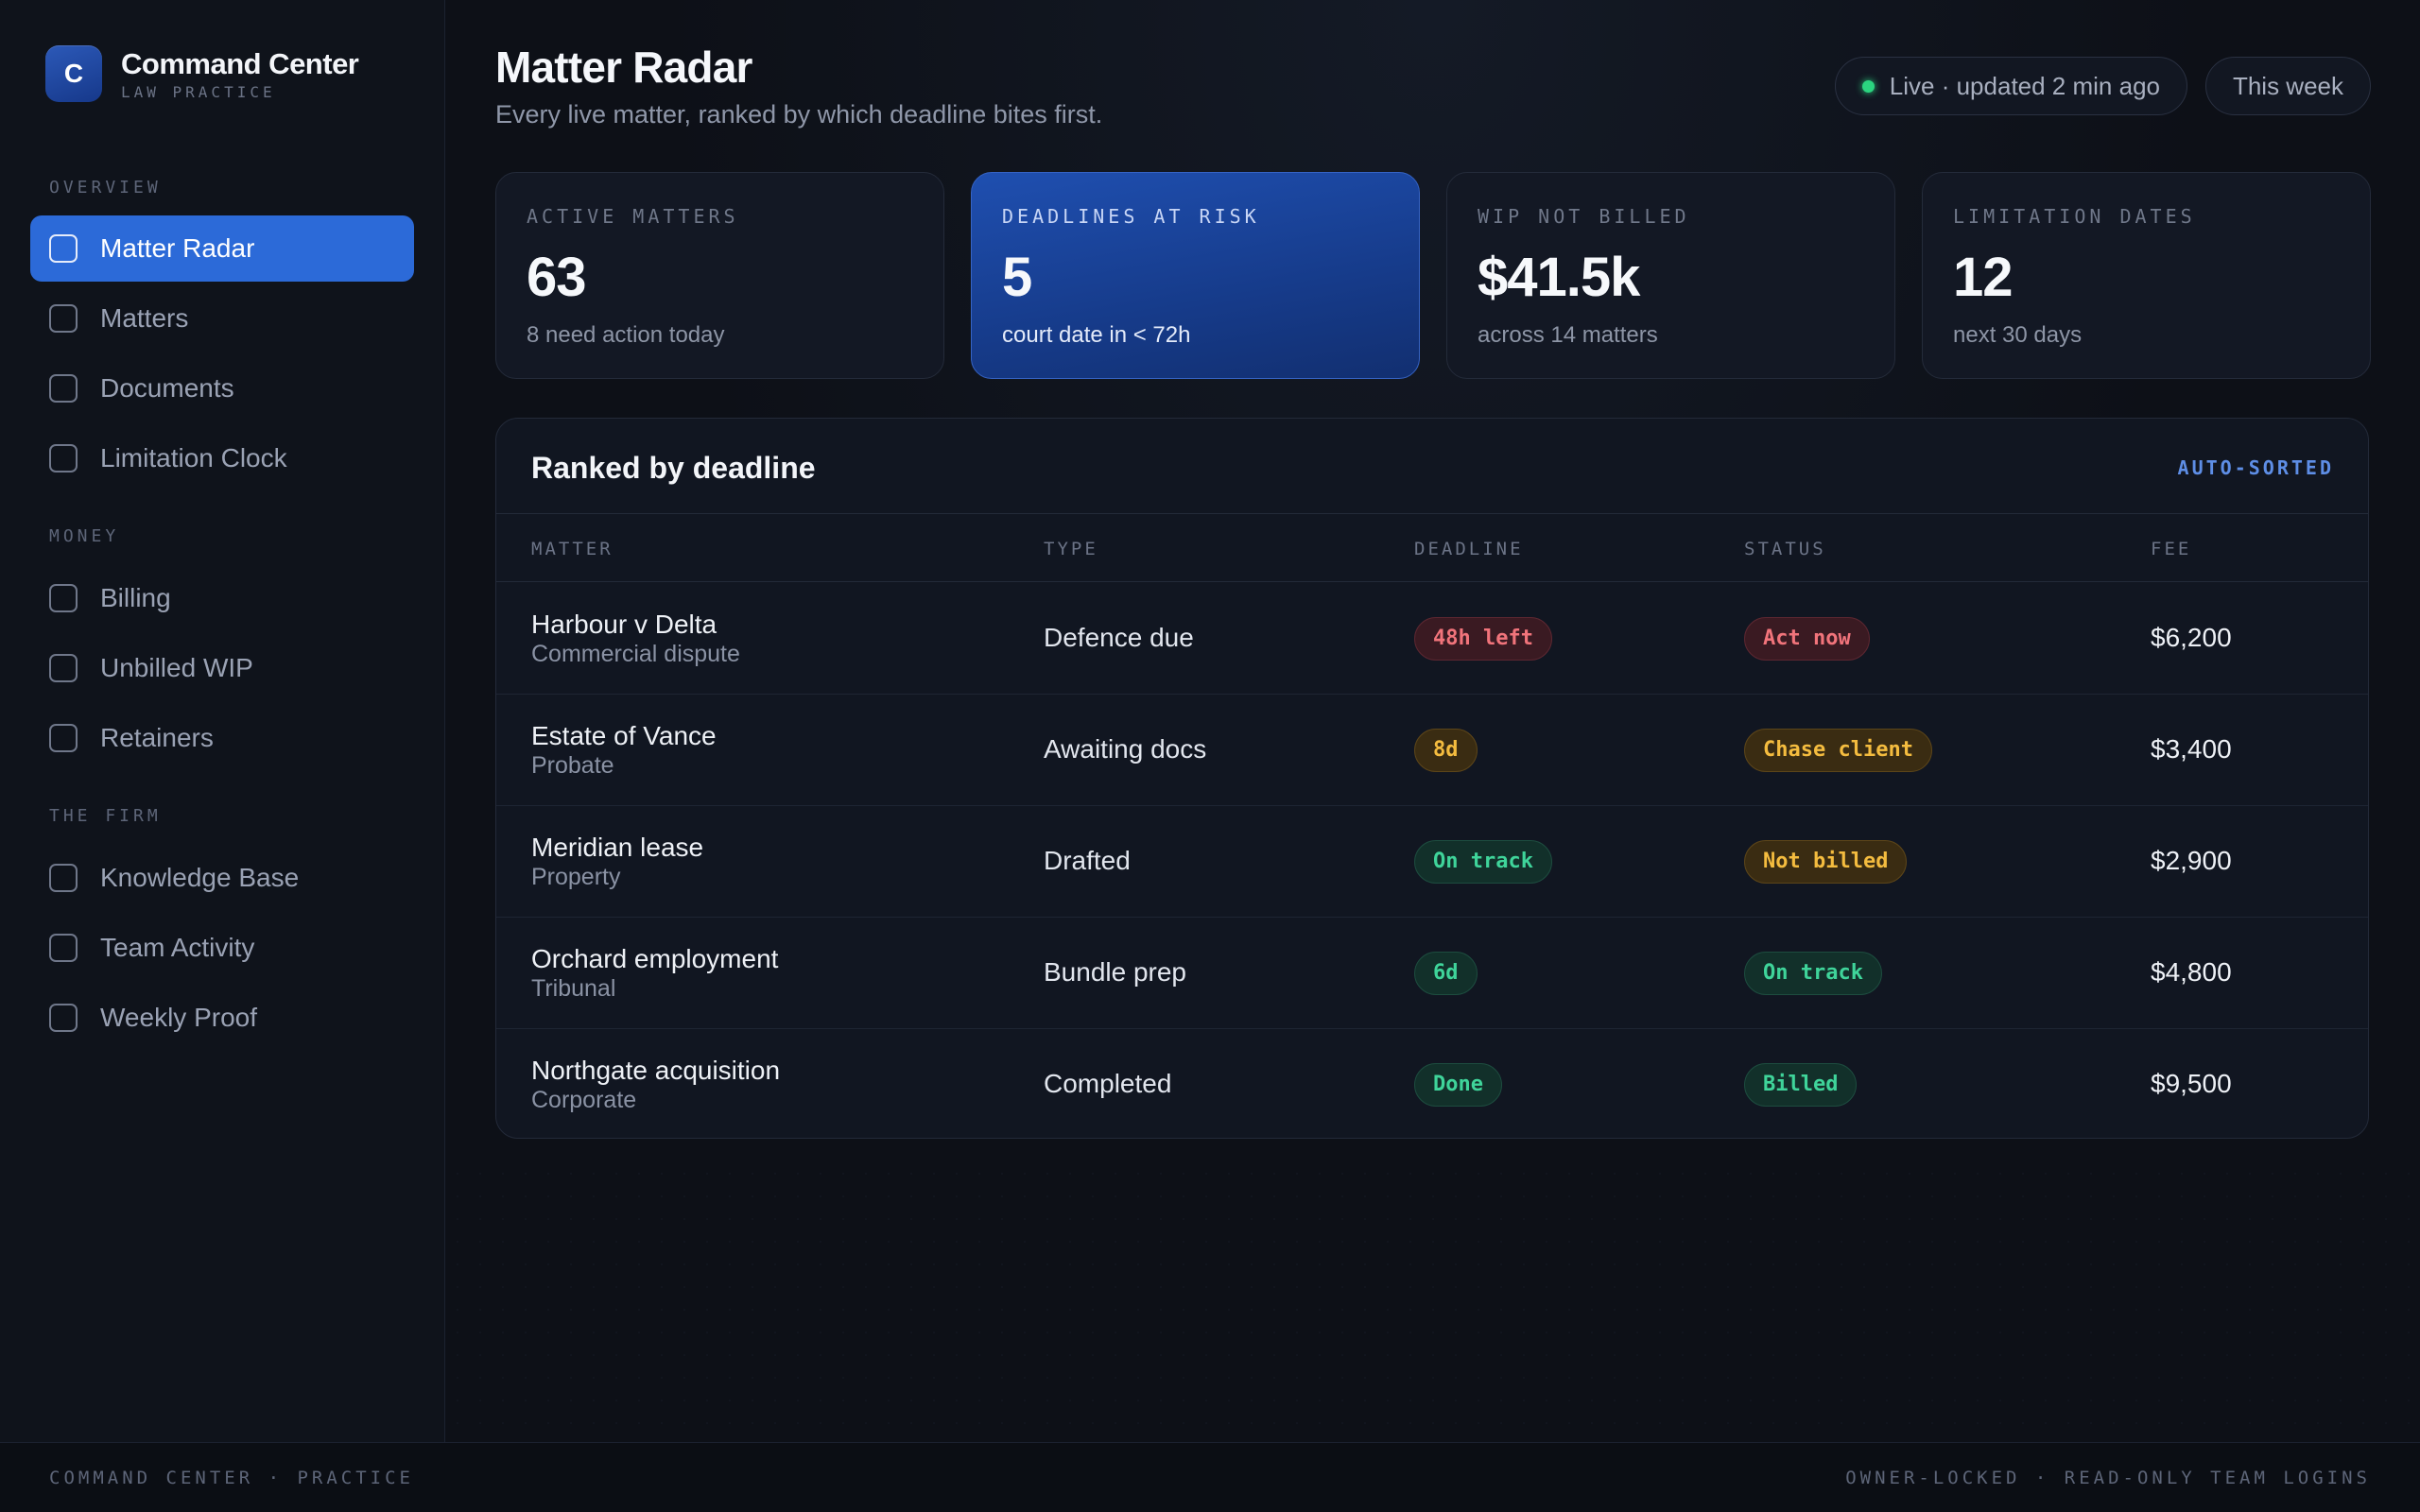 Image resolution: width=2420 pixels, height=1512 pixels. I want to click on sidebar-item-limitation-clock: Limitation Clock, so click(222, 458).